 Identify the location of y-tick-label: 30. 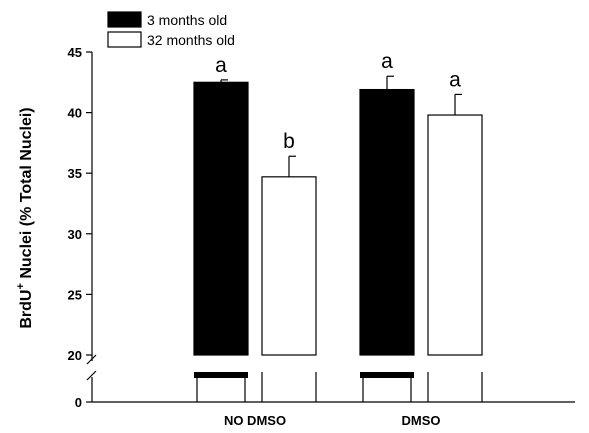
(75, 234).